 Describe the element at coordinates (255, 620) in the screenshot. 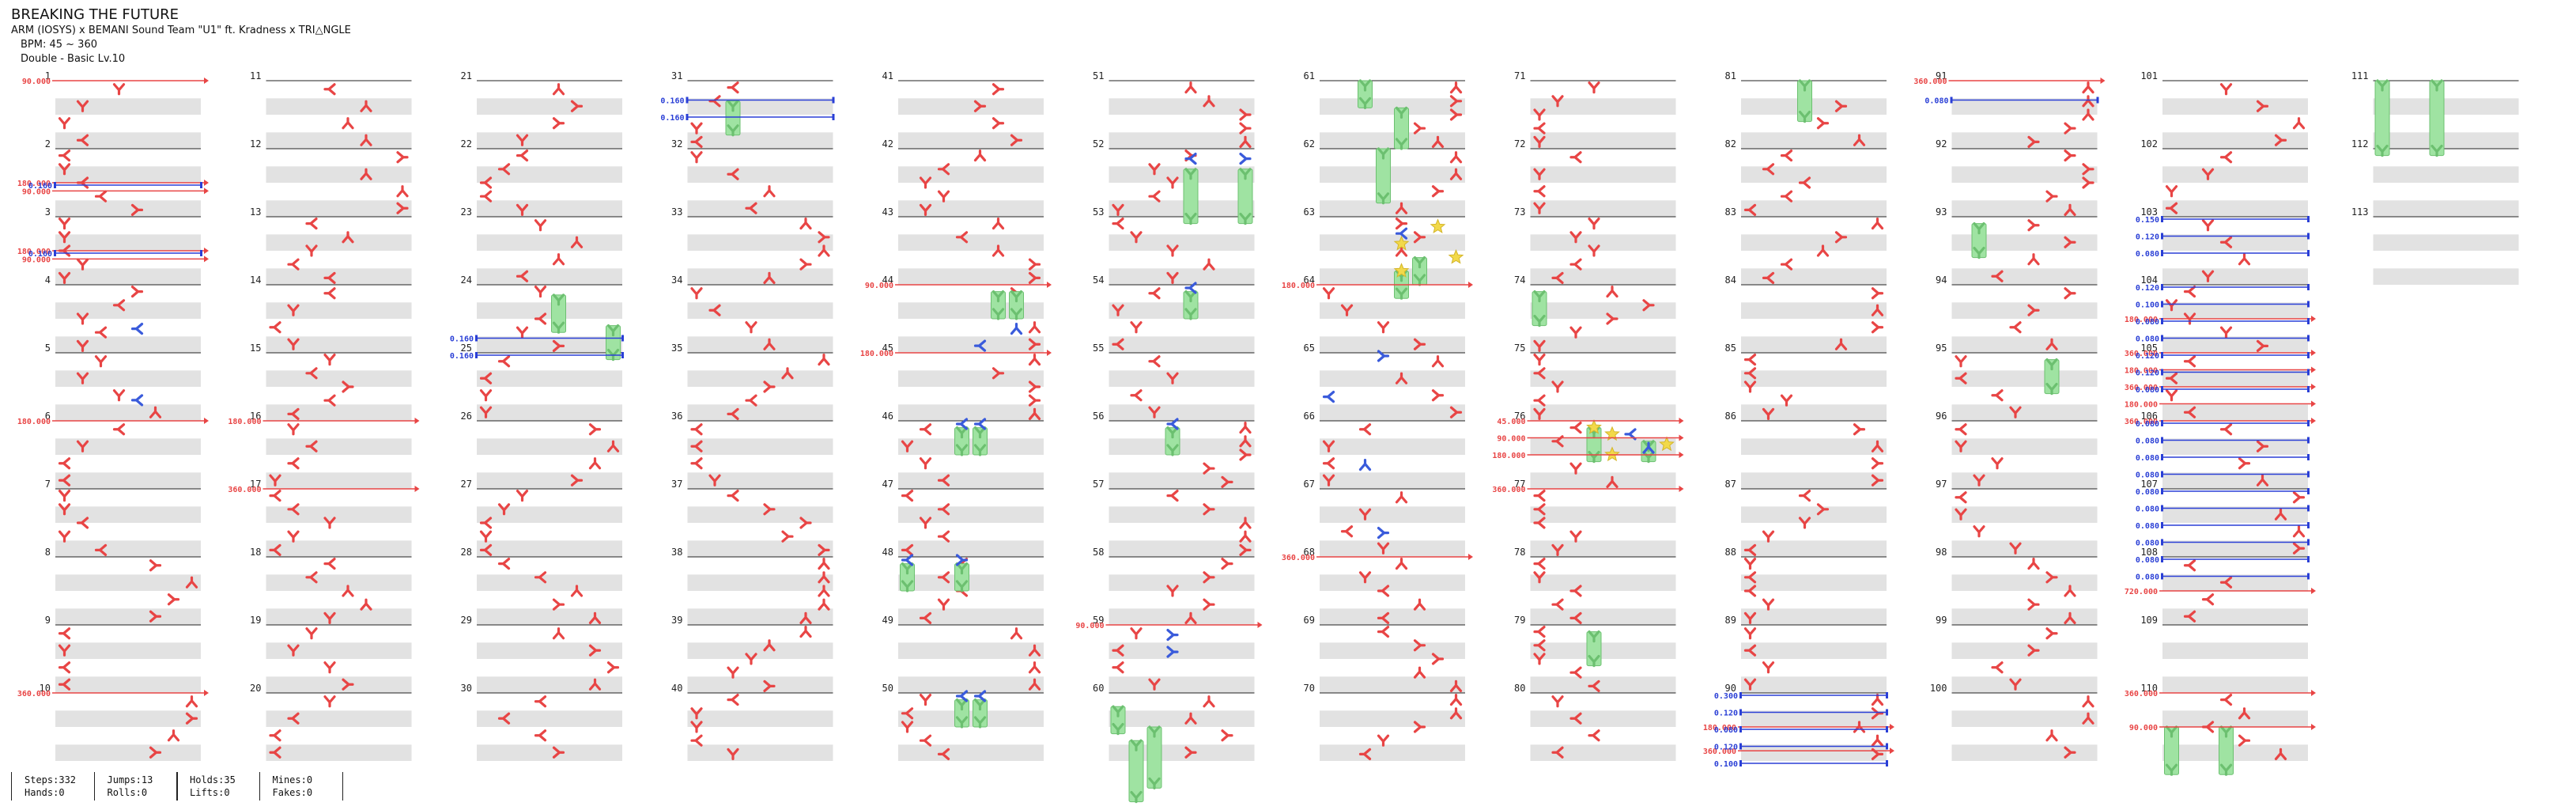

I see `measure-number: 19` at that location.